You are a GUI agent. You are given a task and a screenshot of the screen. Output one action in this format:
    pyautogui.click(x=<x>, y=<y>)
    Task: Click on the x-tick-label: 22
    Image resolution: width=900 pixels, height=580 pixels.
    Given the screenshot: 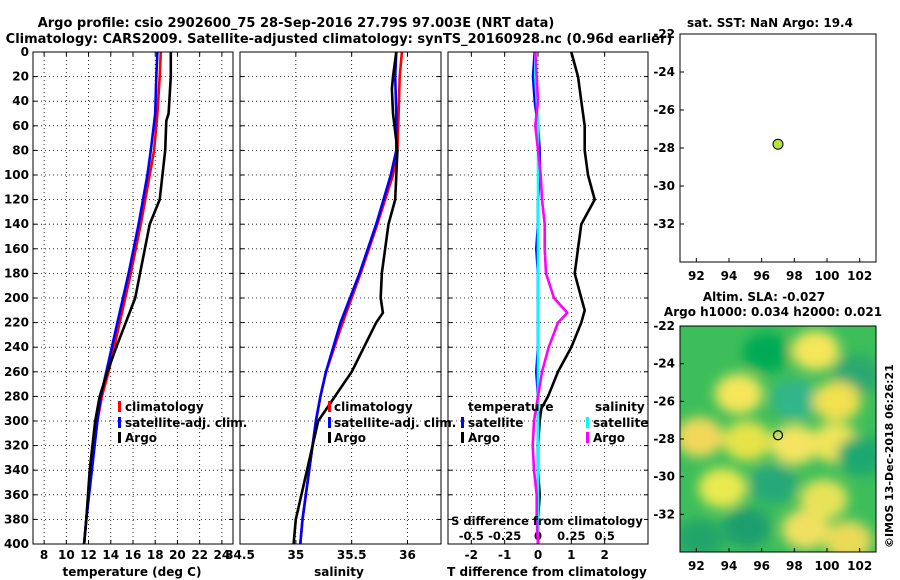 What is the action you would take?
    pyautogui.click(x=199, y=555)
    